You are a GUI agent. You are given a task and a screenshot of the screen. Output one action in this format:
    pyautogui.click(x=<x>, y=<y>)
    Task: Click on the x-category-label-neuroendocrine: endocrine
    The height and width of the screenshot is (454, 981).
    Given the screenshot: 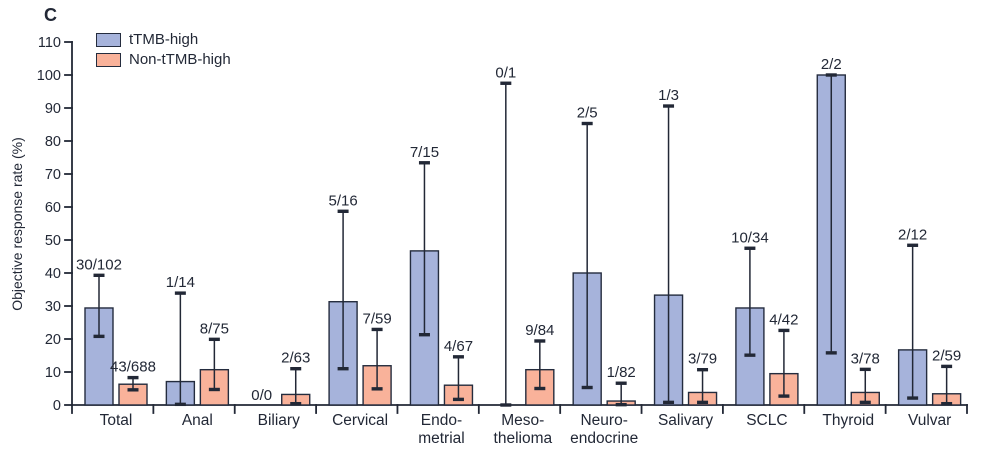 What is the action you would take?
    pyautogui.click(x=604, y=438)
    